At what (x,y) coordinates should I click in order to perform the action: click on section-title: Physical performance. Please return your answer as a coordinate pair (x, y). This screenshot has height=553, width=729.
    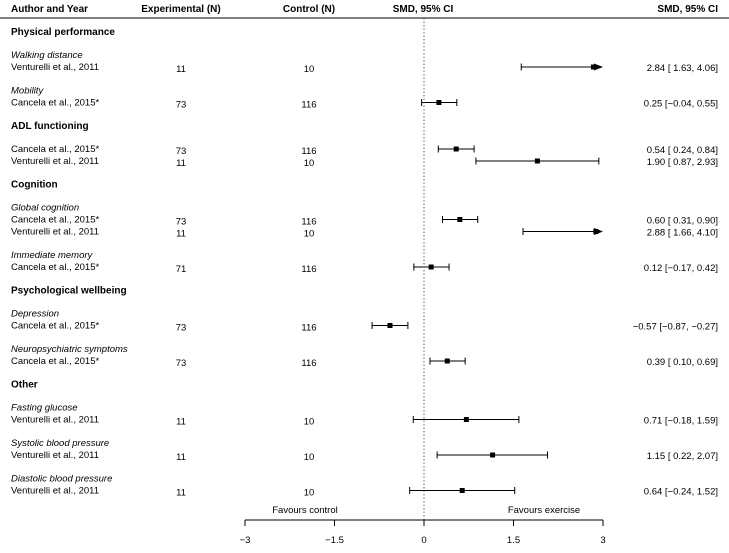
    Looking at the image, I should click on (63, 32).